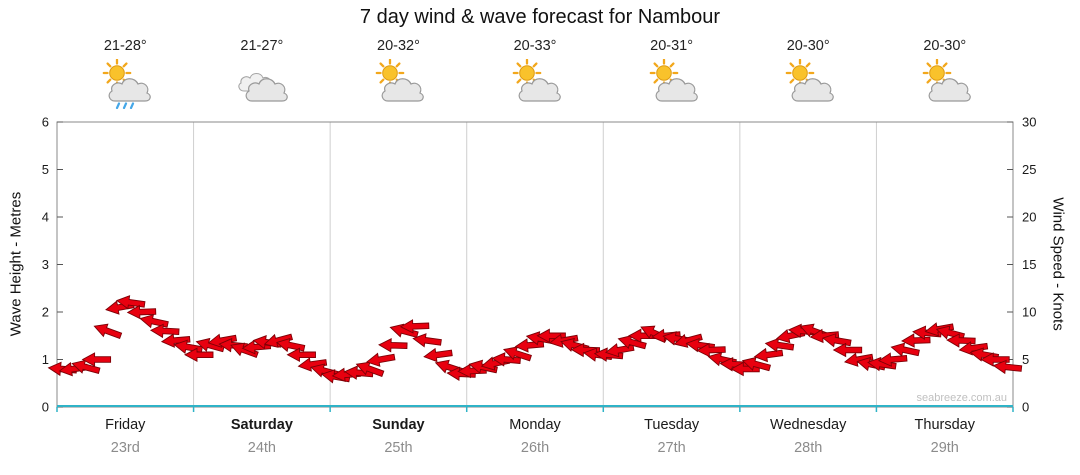  Describe the element at coordinates (671, 448) in the screenshot. I see `day-date: 27th` at that location.